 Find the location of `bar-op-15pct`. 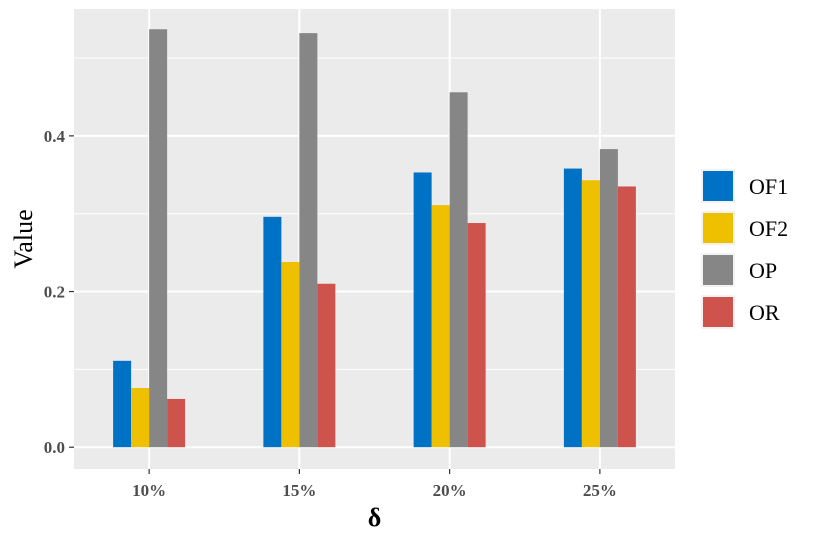

bar-op-15pct is located at coordinates (308, 240).